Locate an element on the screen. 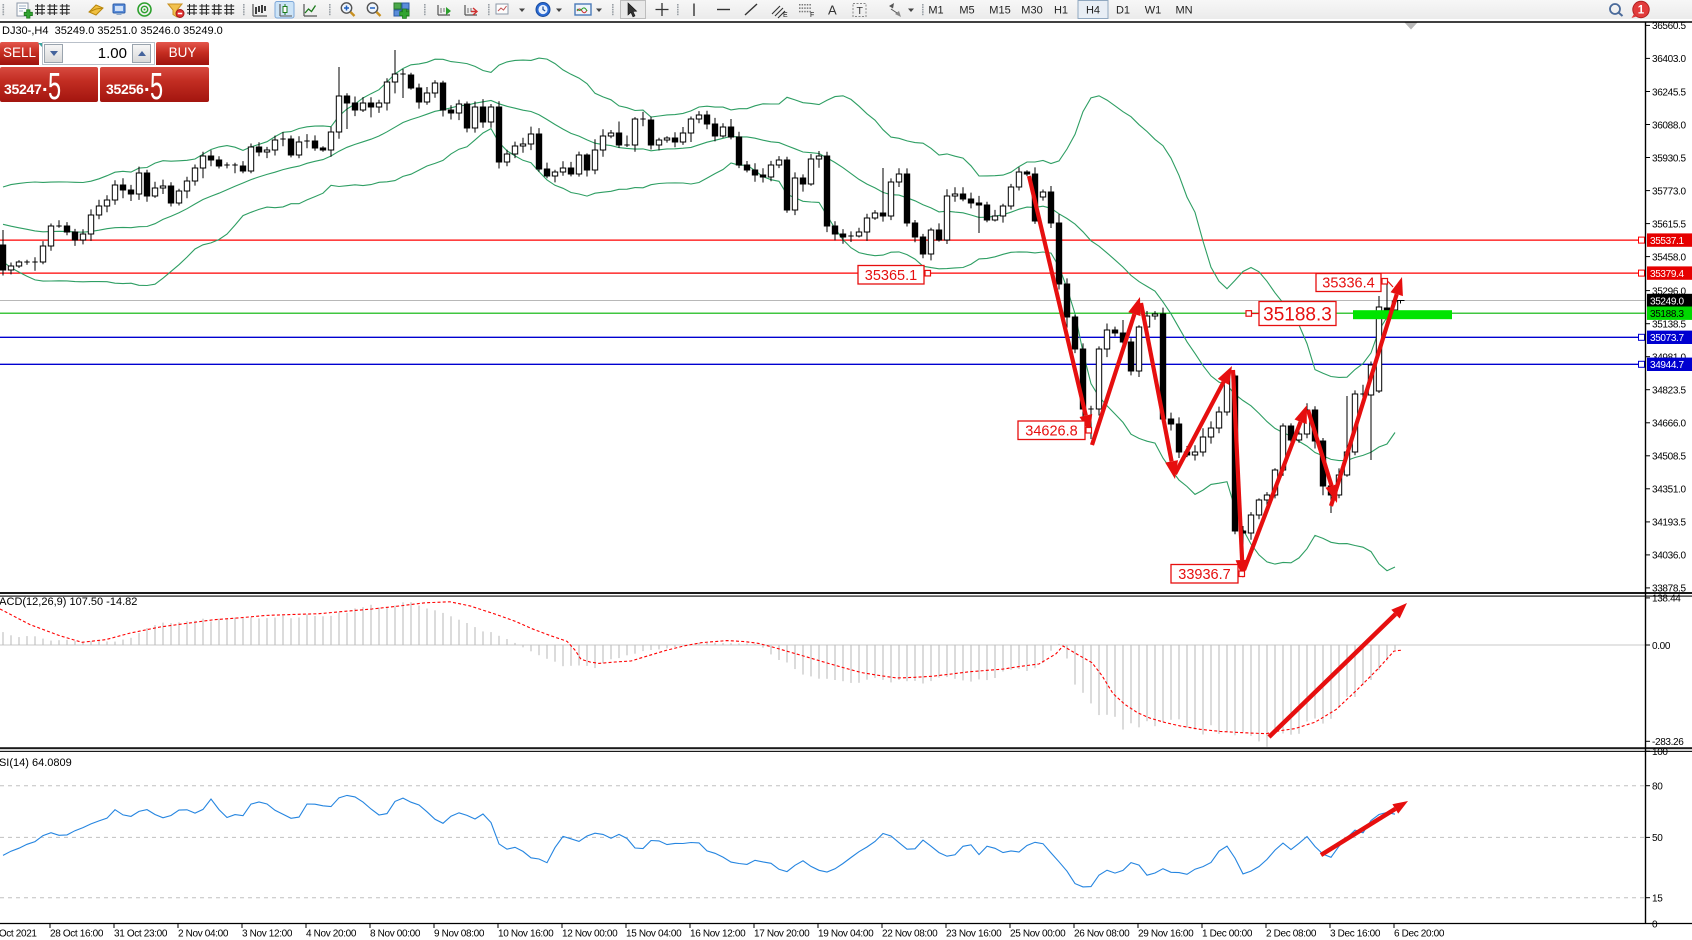  svg-text: 1 is located at coordinates (1641, 11).